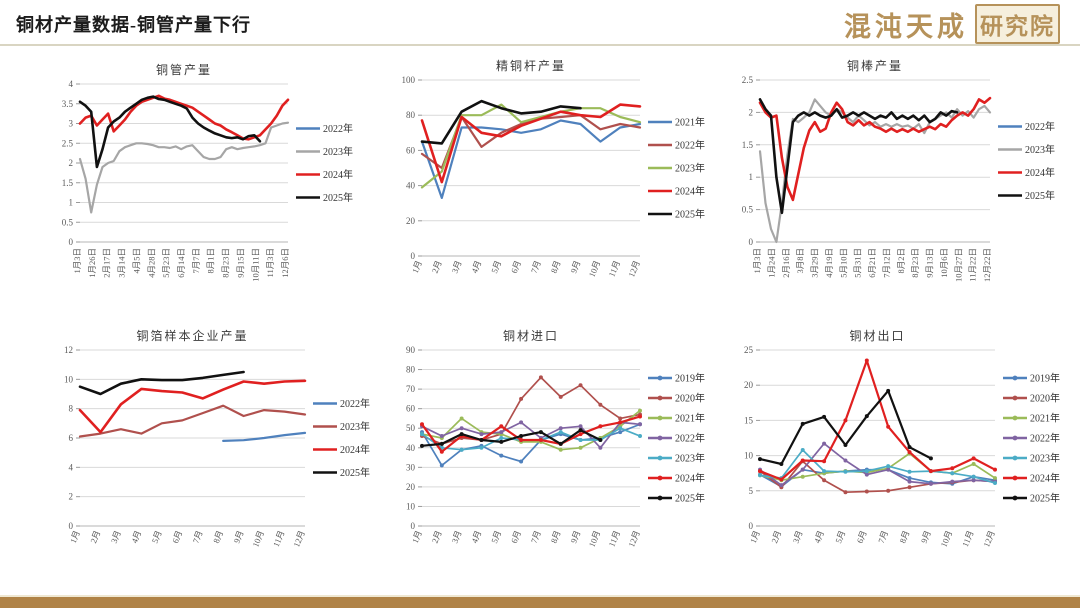 This screenshot has height=608, width=1080. Describe the element at coordinates (71, 84) in the screenshot. I see `y-tick-label: 4` at that location.